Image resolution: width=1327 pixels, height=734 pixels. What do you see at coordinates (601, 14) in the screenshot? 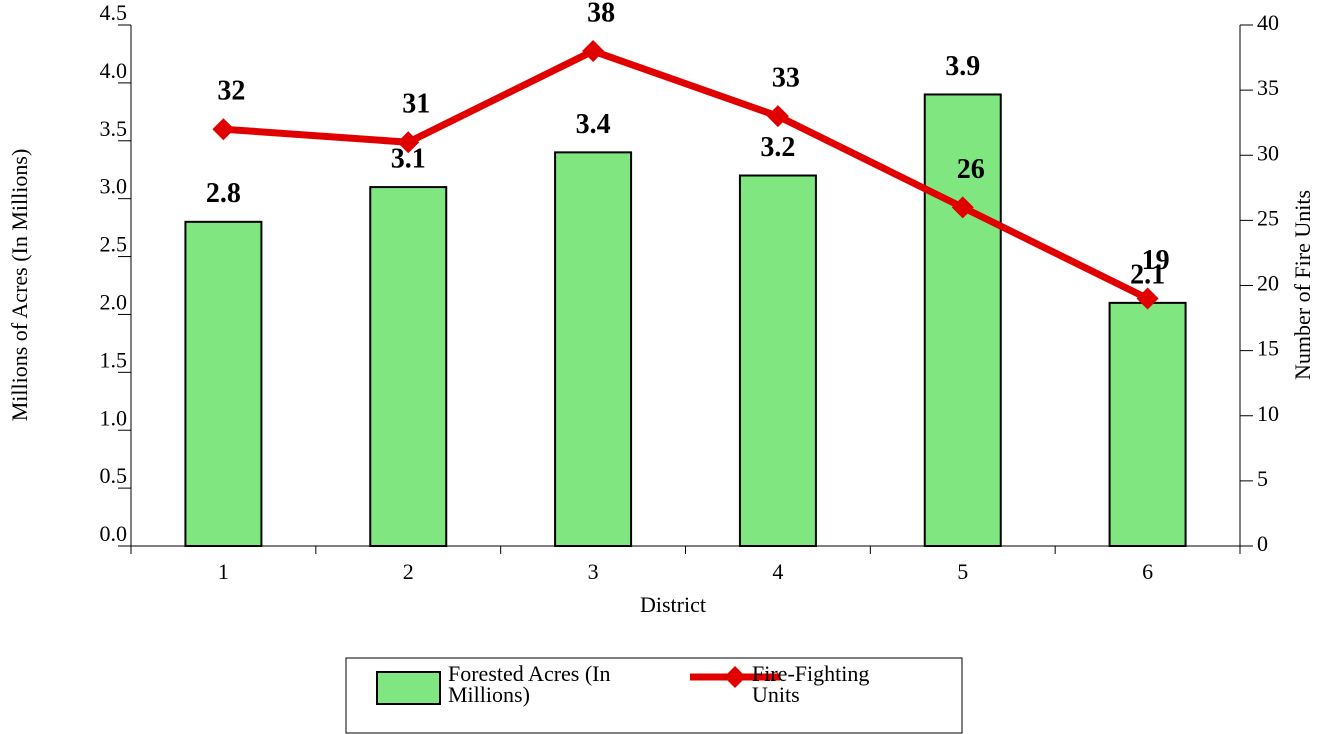
I see `data-label: 38` at bounding box center [601, 14].